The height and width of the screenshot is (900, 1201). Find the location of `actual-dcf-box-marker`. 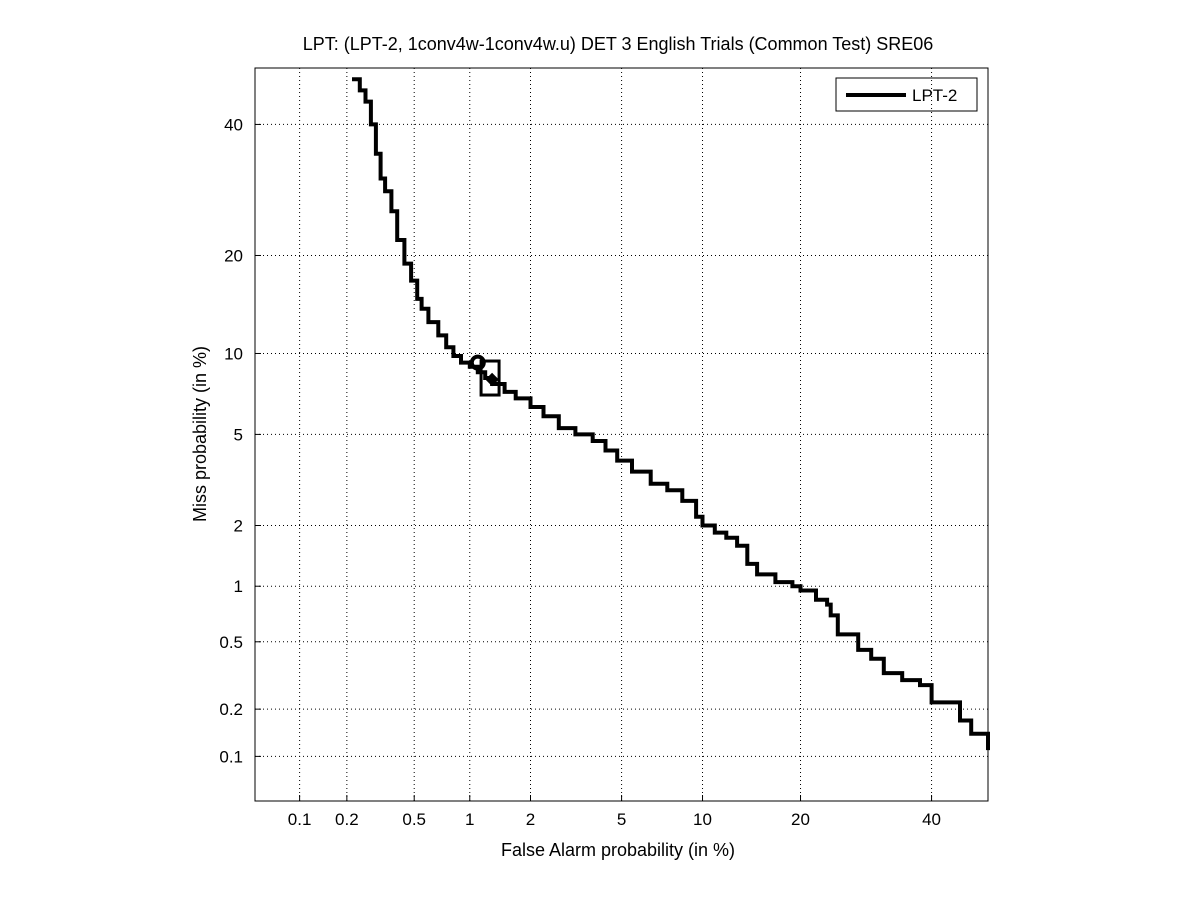

actual-dcf-box-marker is located at coordinates (490, 378).